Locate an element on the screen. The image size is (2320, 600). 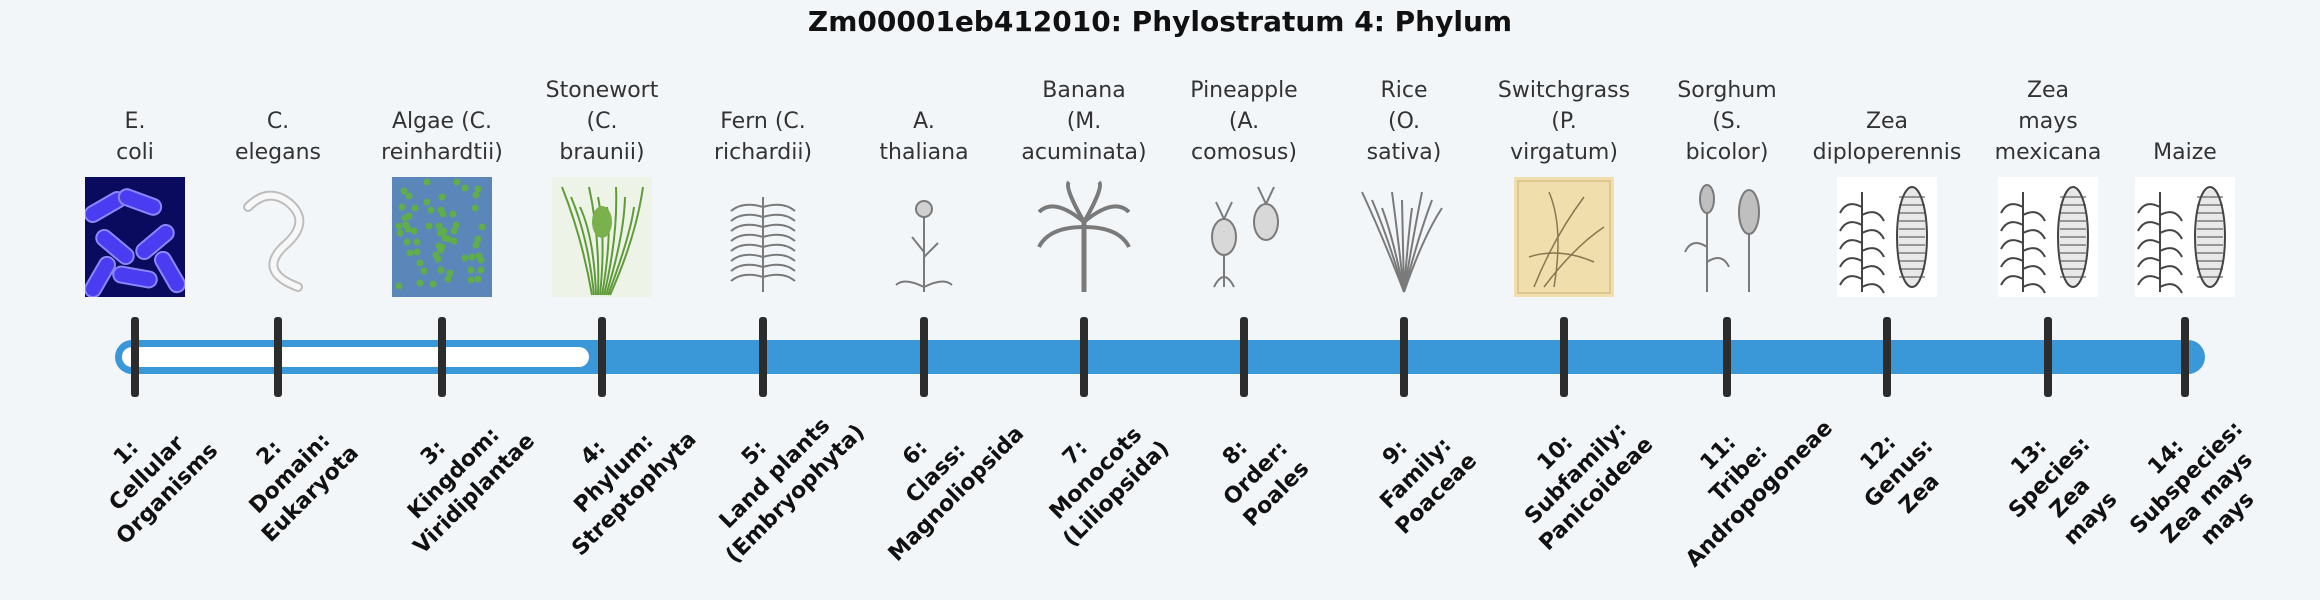
organism-label-line: Fern (C. is located at coordinates (763, 121).